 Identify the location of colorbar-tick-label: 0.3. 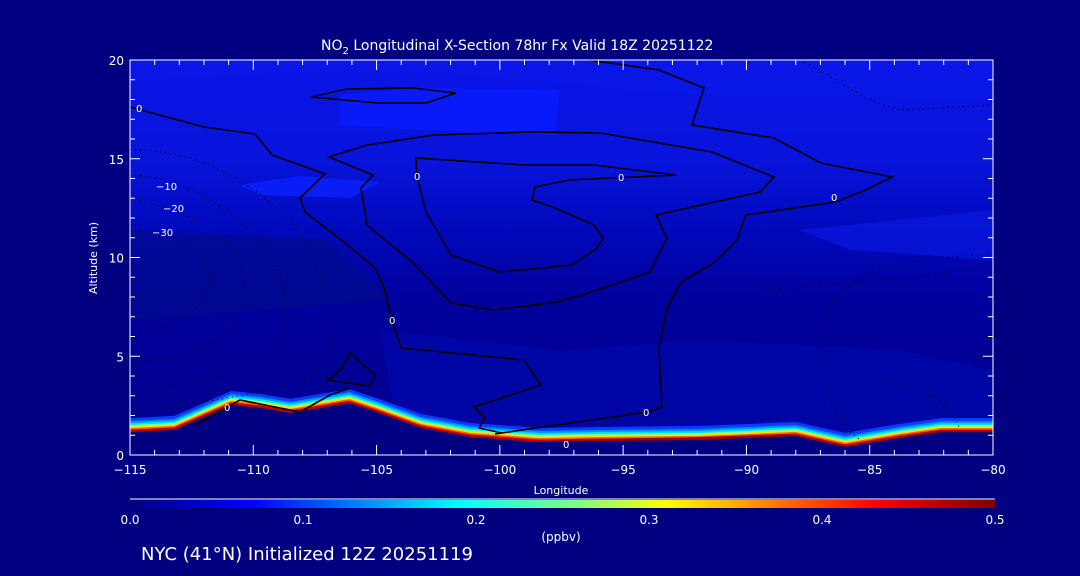
(648, 520).